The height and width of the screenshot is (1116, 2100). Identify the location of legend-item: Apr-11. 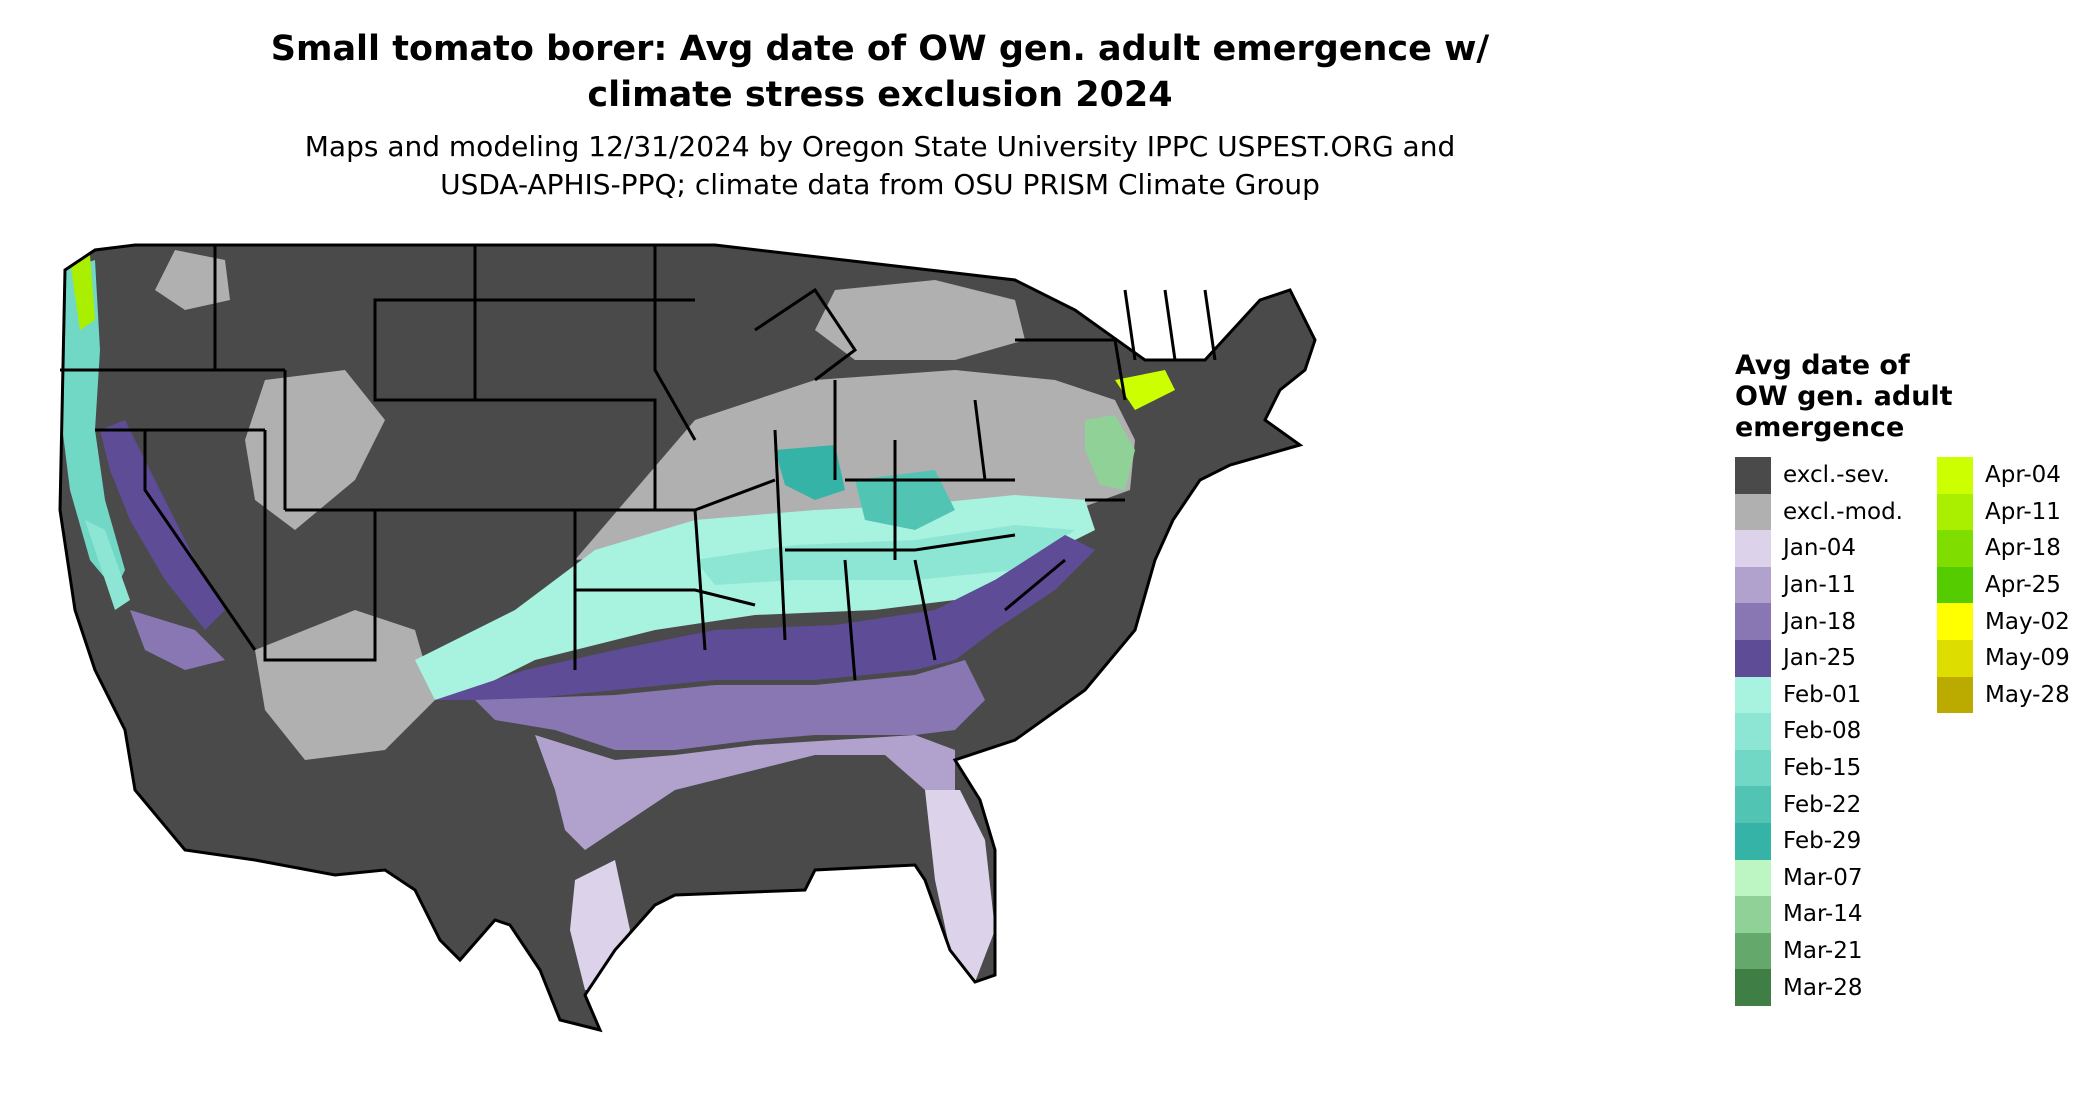
(2003, 512).